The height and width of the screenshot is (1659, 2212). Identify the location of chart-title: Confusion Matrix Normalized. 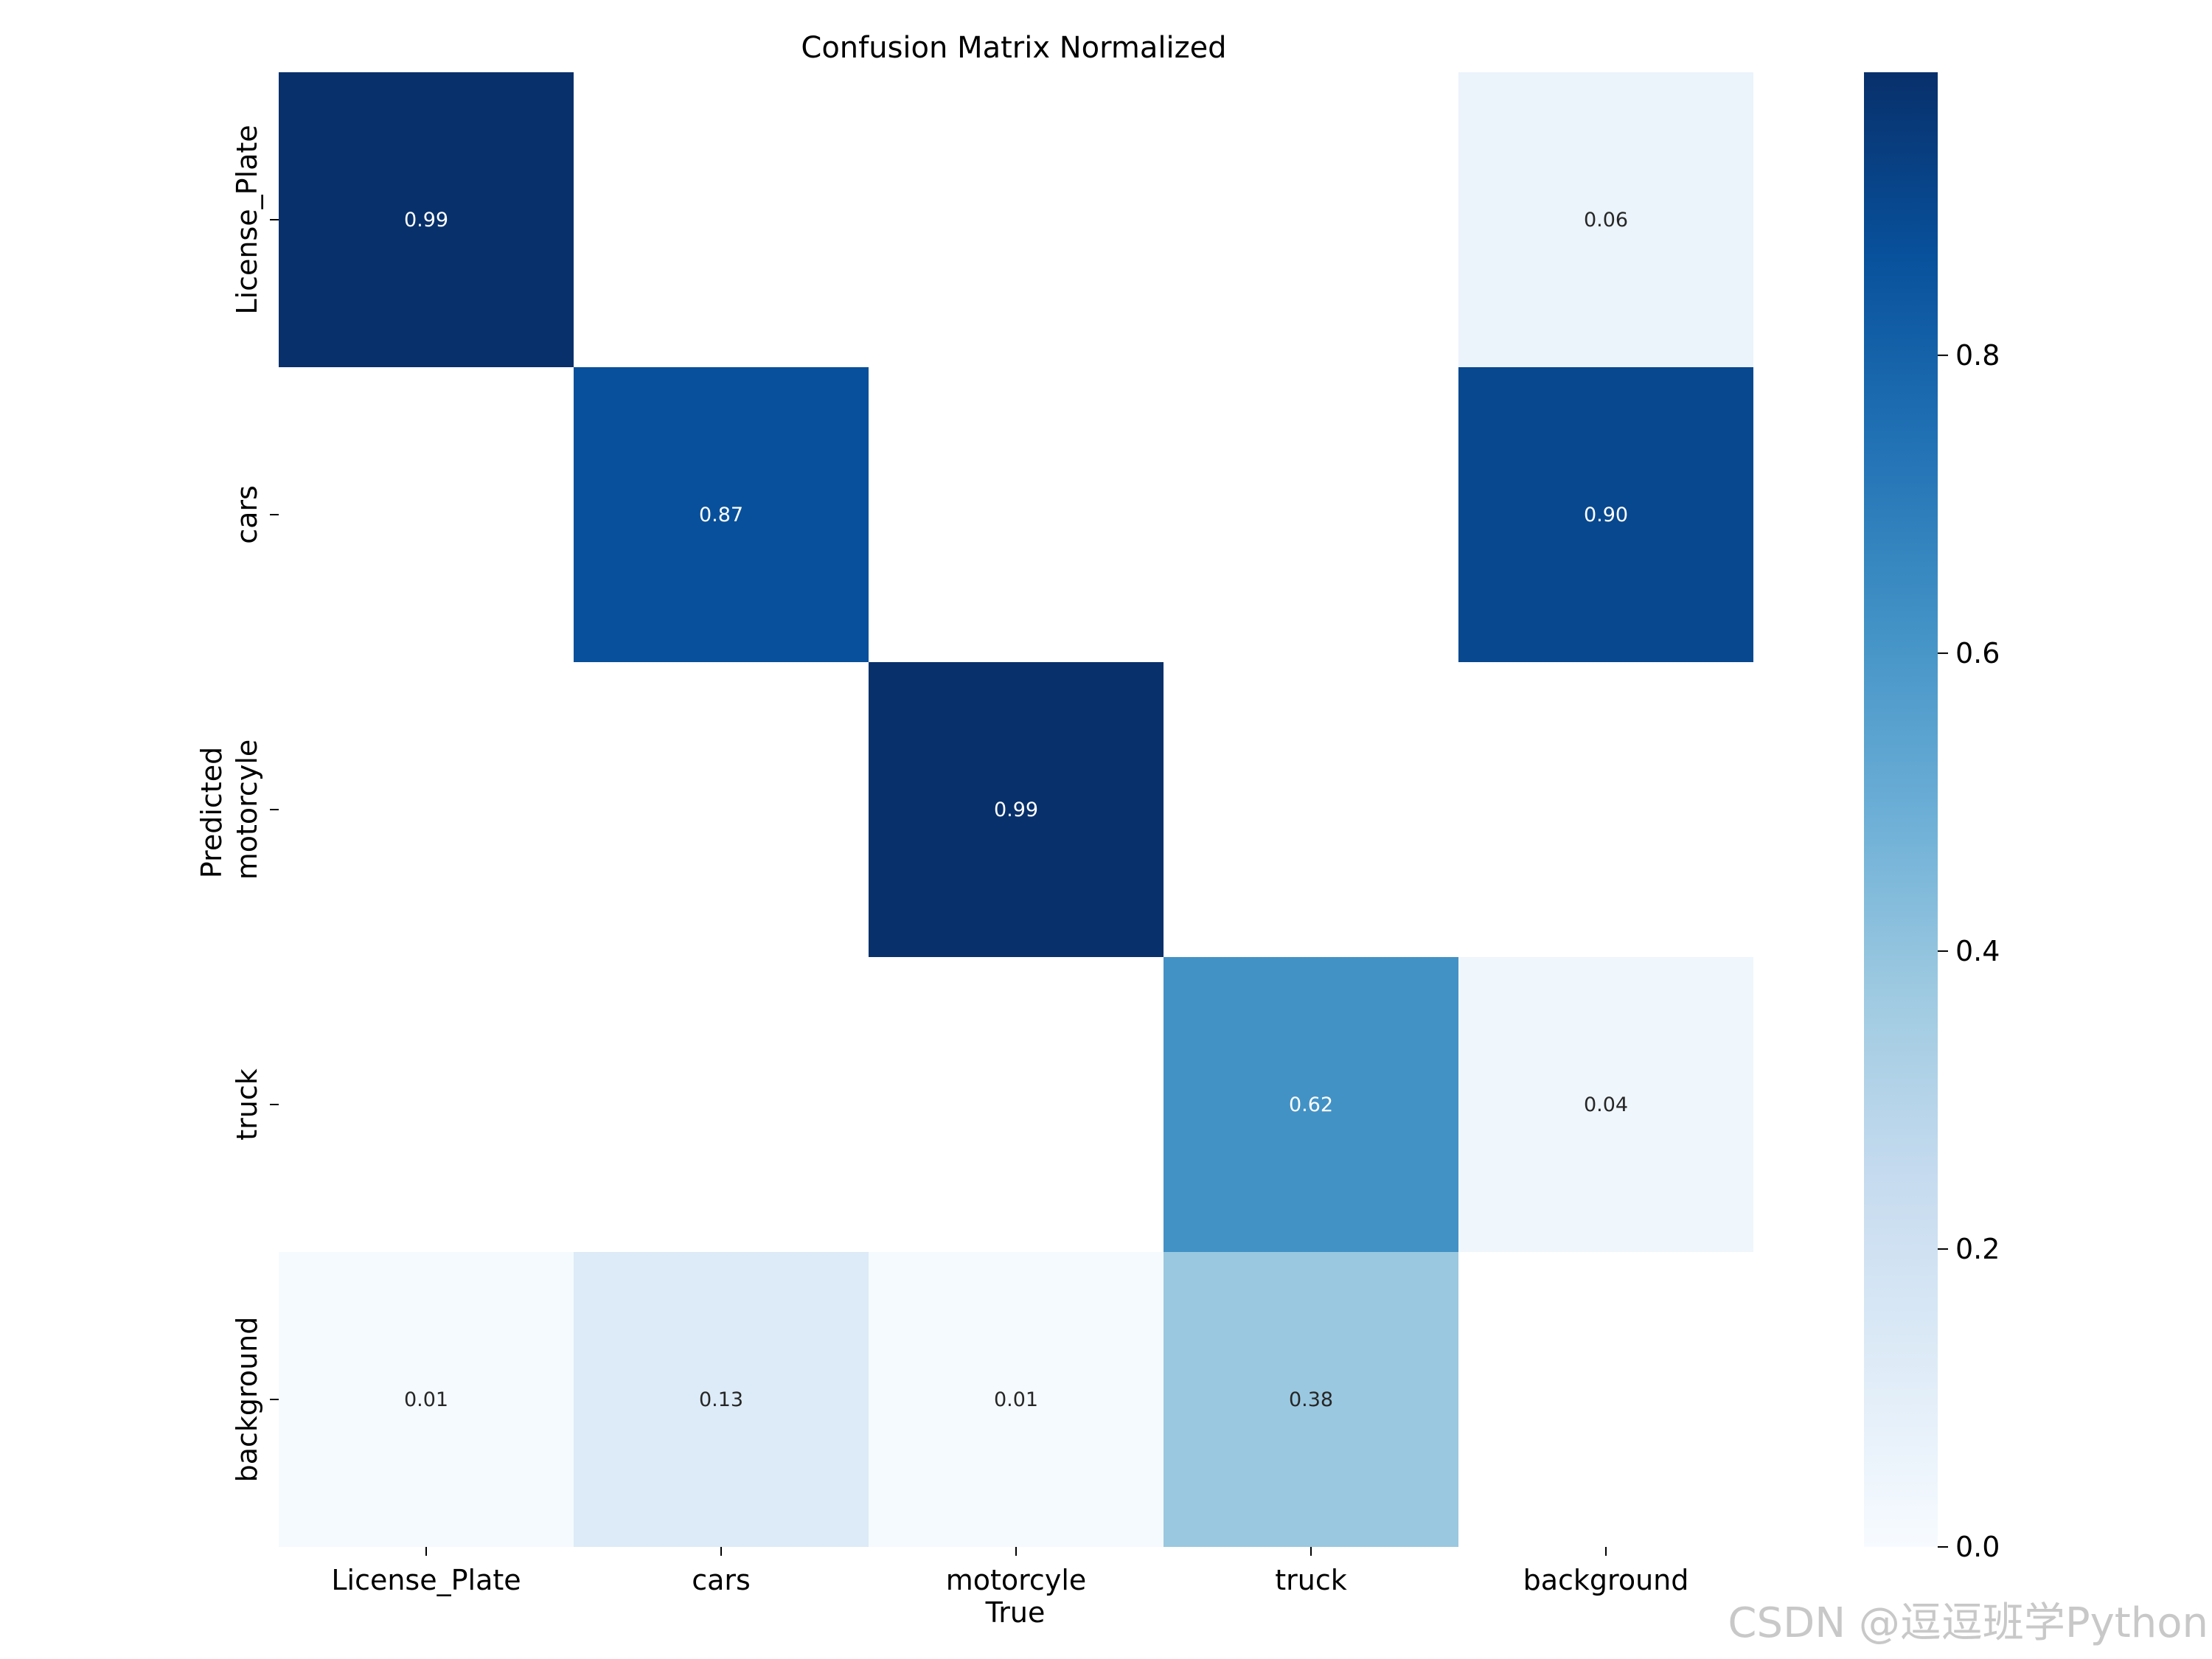
(1013, 48).